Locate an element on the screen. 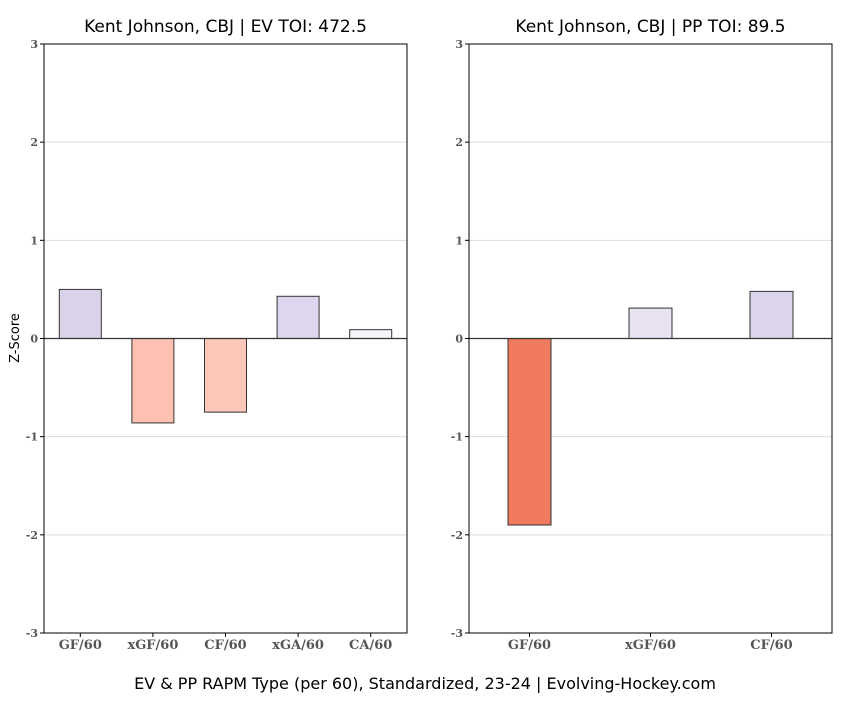  chart-1-title: Kent Johnson, CBJ | PP TOI: 89.5 is located at coordinates (650, 27).